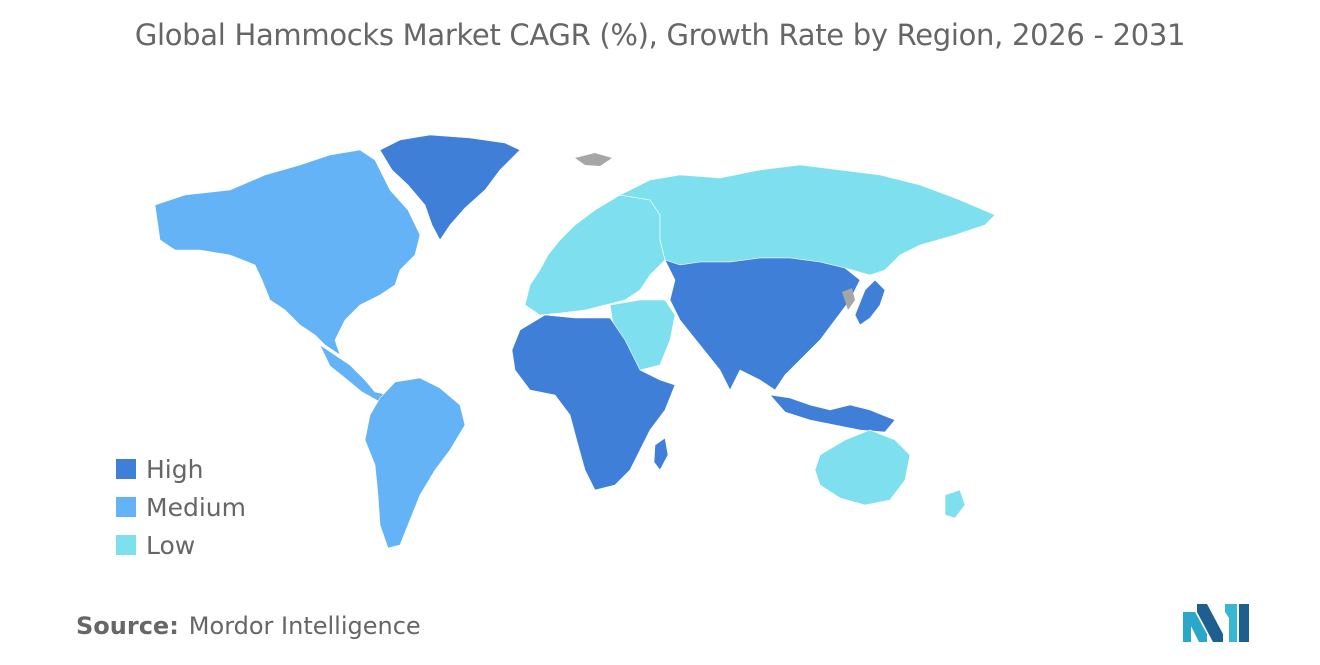 Image resolution: width=1320 pixels, height=665 pixels. What do you see at coordinates (1216, 623) in the screenshot?
I see `mordor-intelligence-logo` at bounding box center [1216, 623].